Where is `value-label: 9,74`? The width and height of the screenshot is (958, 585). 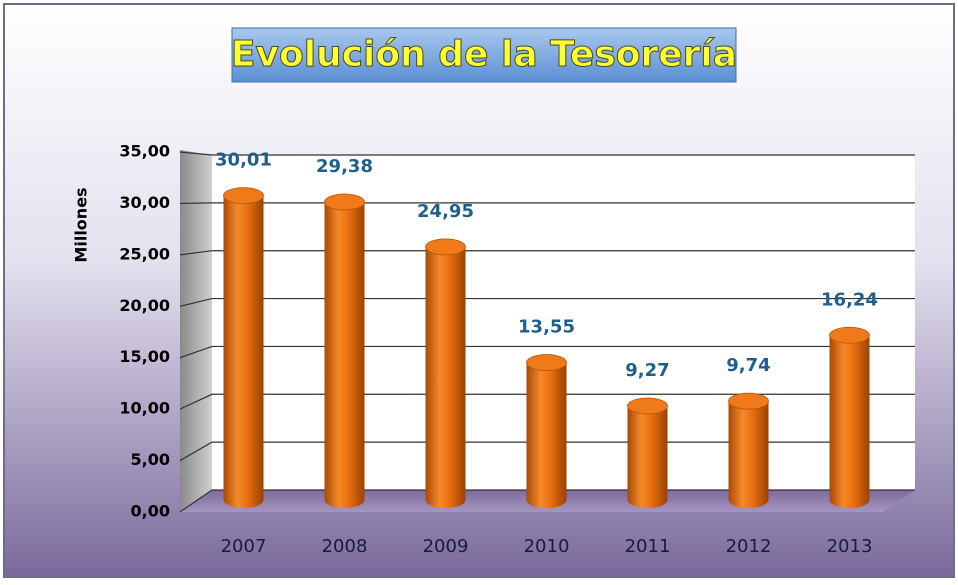 value-label: 9,74 is located at coordinates (748, 365).